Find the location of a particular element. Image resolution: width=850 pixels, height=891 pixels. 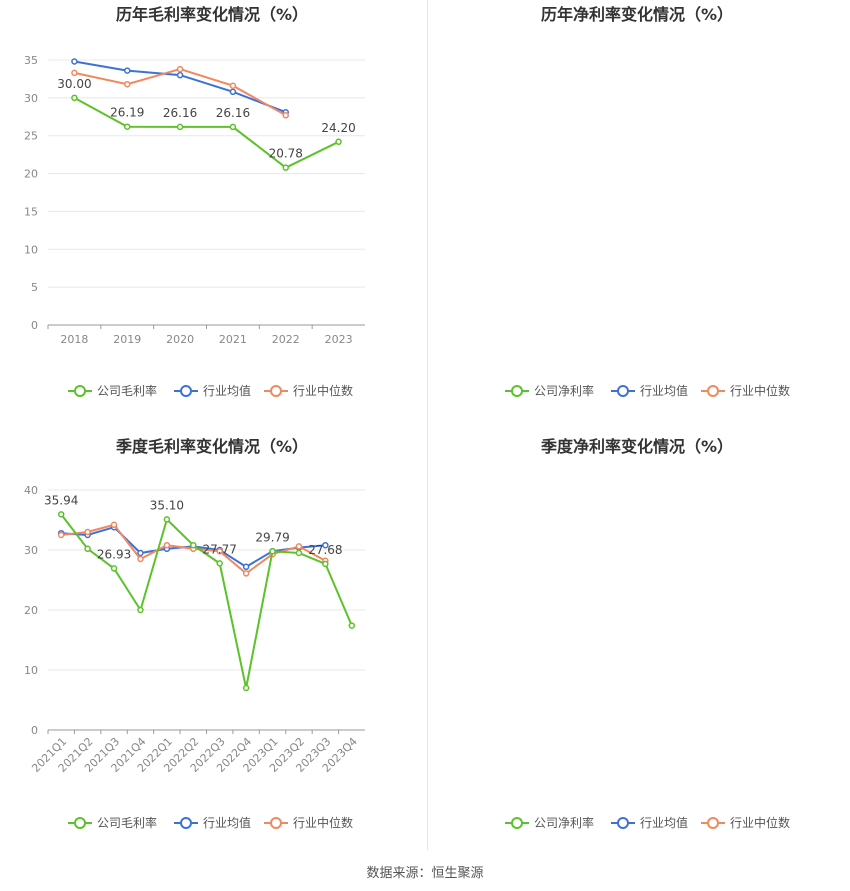

chart-title: 历年净利率变化情况（%） is located at coordinates (637, 14).